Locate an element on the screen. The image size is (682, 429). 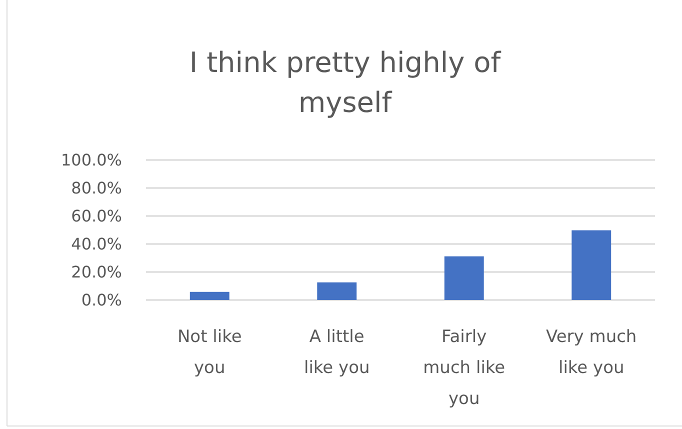
x-tick-label: Fairly much like you is located at coordinates (464, 368).